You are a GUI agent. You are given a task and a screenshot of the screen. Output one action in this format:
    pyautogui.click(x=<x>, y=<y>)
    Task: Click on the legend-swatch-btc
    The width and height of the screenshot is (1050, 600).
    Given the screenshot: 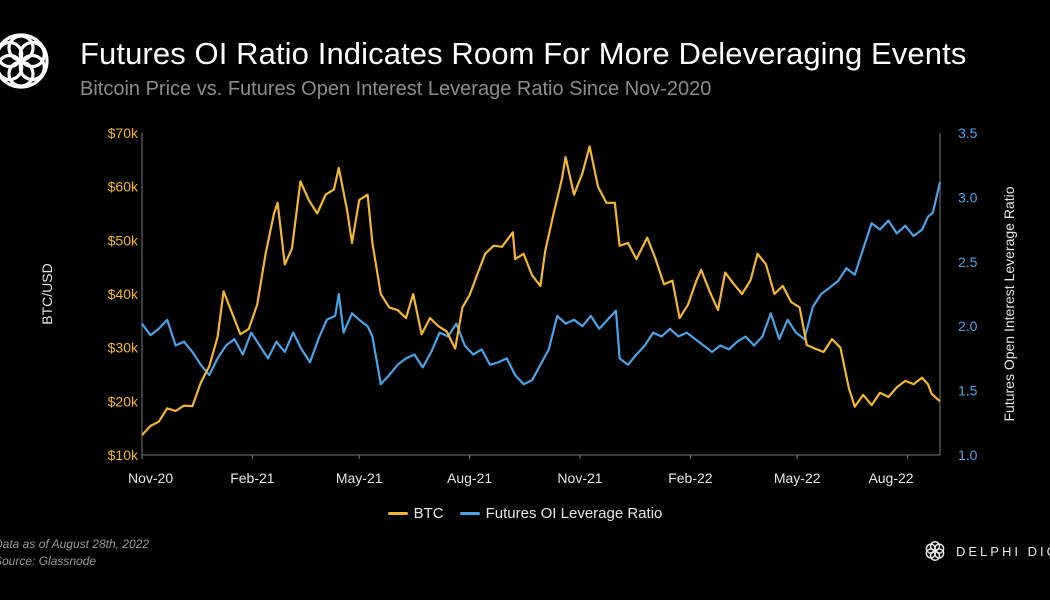 What is the action you would take?
    pyautogui.click(x=397, y=513)
    